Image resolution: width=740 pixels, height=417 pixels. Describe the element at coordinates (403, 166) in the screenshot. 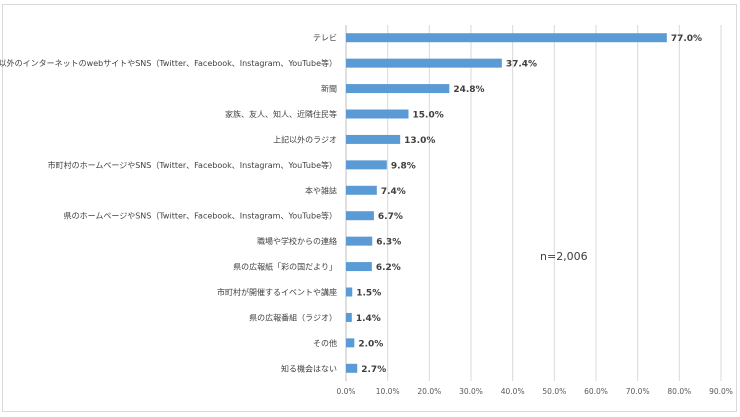

I see `value-label: 9.8%` at that location.